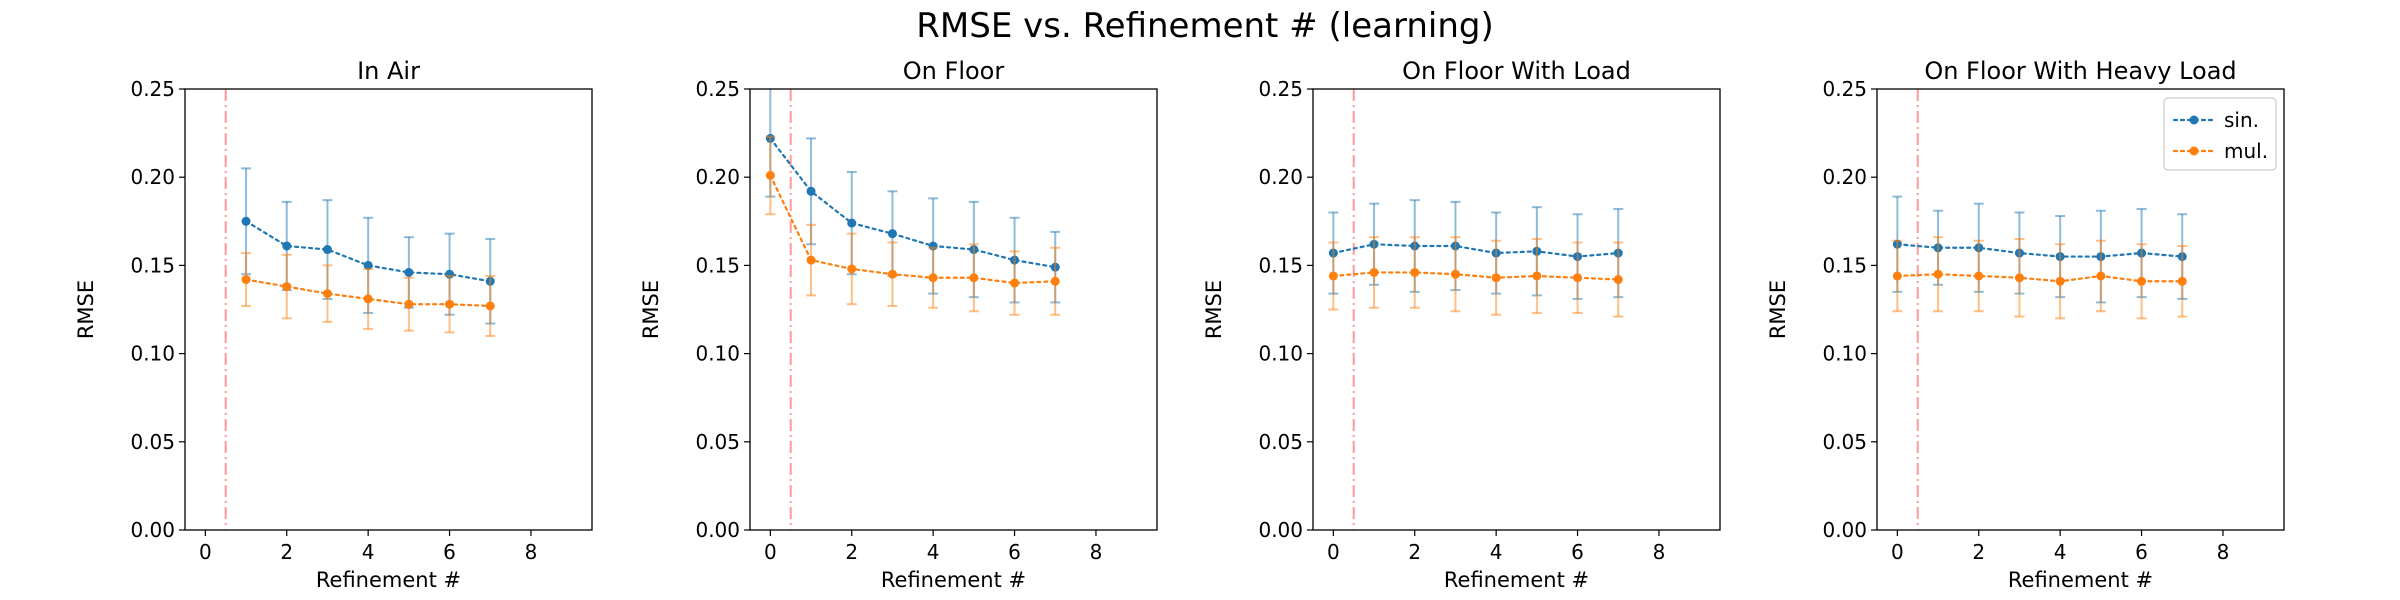 The width and height of the screenshot is (2400, 600). Describe the element at coordinates (388, 71) in the screenshot. I see `panel-title: In Air` at that location.